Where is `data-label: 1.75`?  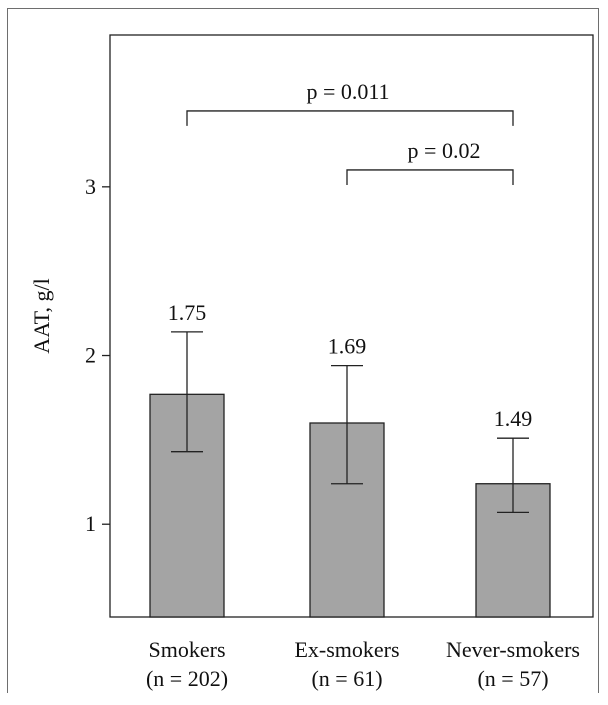
data-label: 1.75 is located at coordinates (187, 312).